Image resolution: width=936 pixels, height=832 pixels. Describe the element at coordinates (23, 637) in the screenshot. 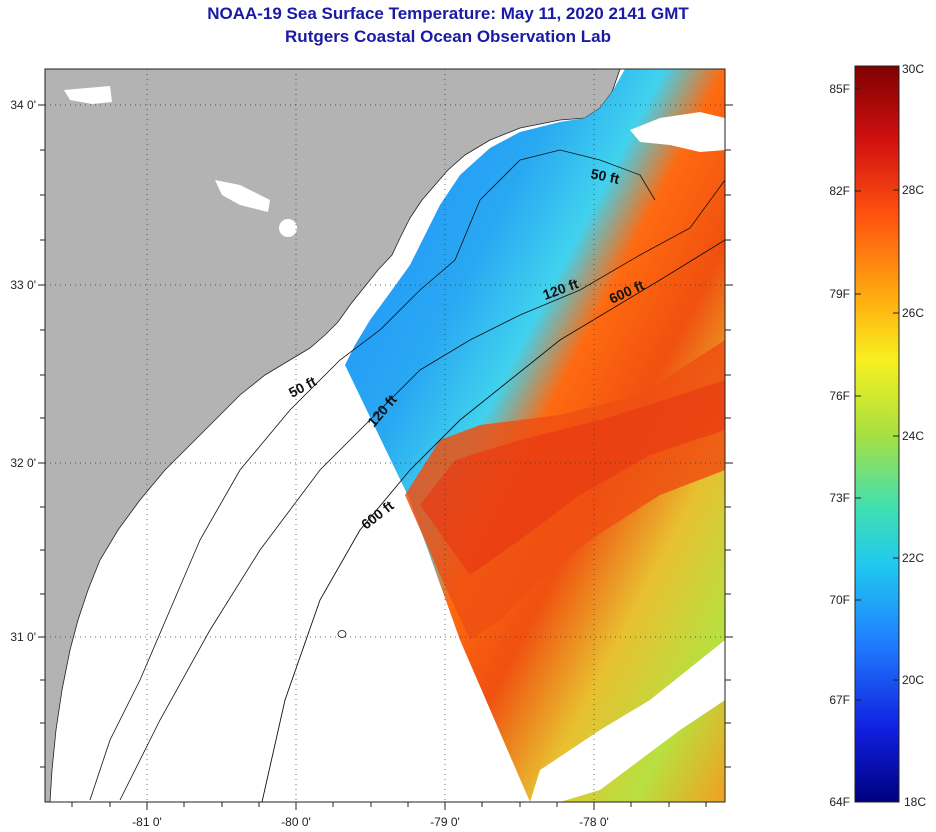

I see `lat-label: 31 0'` at that location.